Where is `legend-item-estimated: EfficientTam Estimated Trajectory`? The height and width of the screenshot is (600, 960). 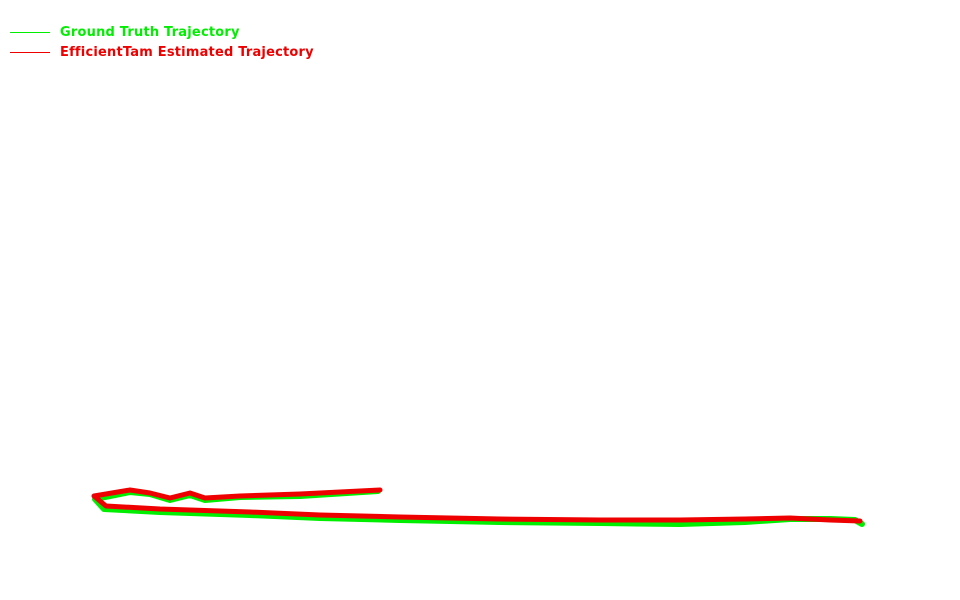 legend-item-estimated: EfficientTam Estimated Trajectory is located at coordinates (162, 52).